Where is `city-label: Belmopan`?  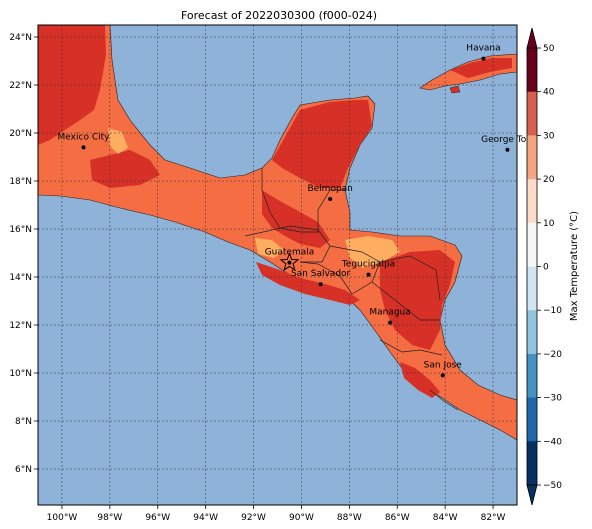 city-label: Belmopan is located at coordinates (329, 189).